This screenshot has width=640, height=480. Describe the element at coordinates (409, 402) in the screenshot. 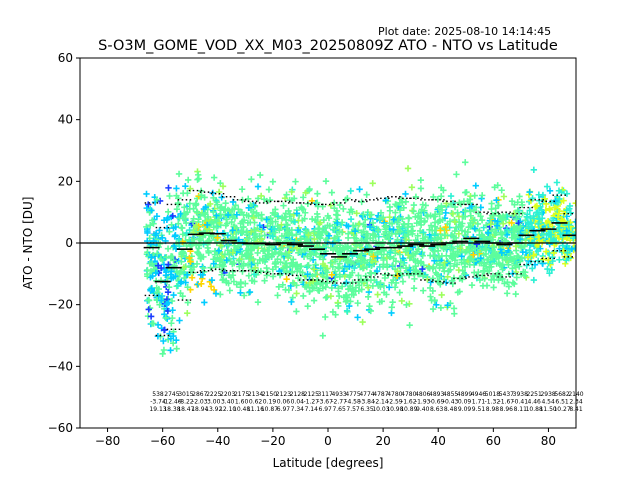

I see `bin-stat-label: -1.62` at that location.